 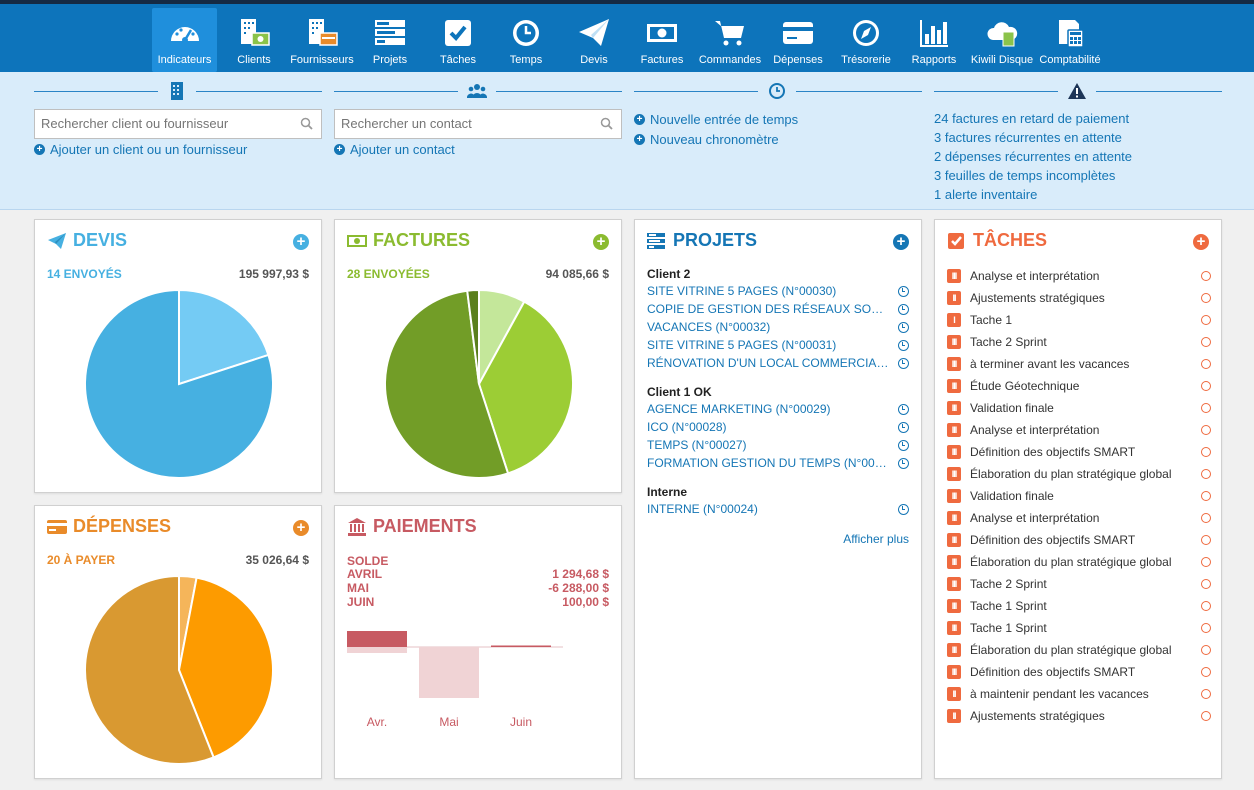 What do you see at coordinates (716, 119) in the screenshot?
I see `new-time-entry-link: + Nouvelle entrée de temps` at bounding box center [716, 119].